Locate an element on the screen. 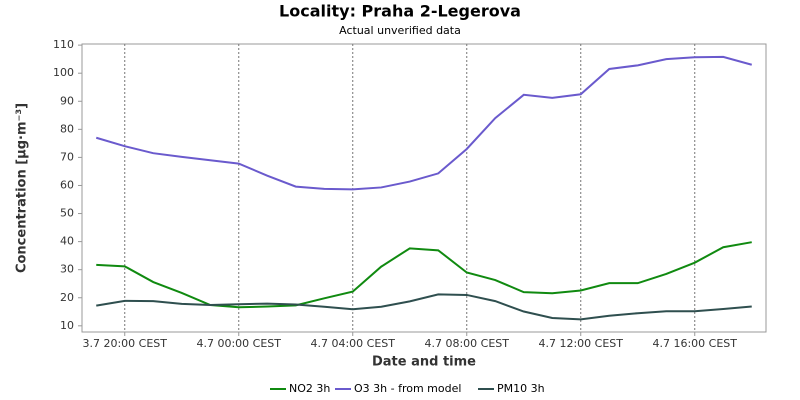  x-tick-label: 4.7 04:00 CEST is located at coordinates (352, 343).